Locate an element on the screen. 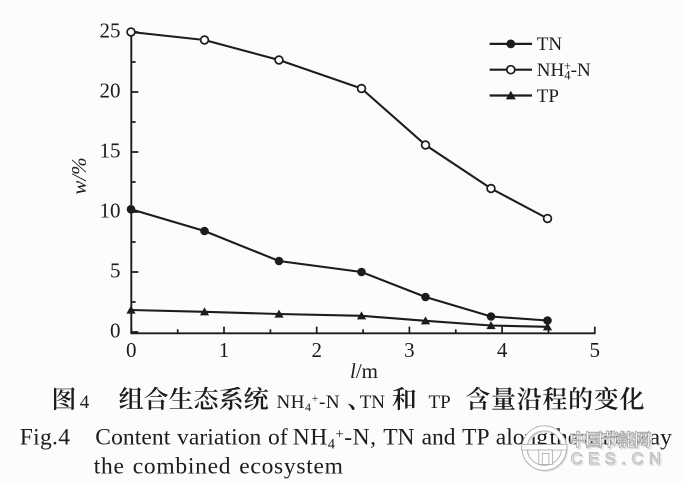 This screenshot has width=683, height=482. svg-text: 3 is located at coordinates (409, 350).